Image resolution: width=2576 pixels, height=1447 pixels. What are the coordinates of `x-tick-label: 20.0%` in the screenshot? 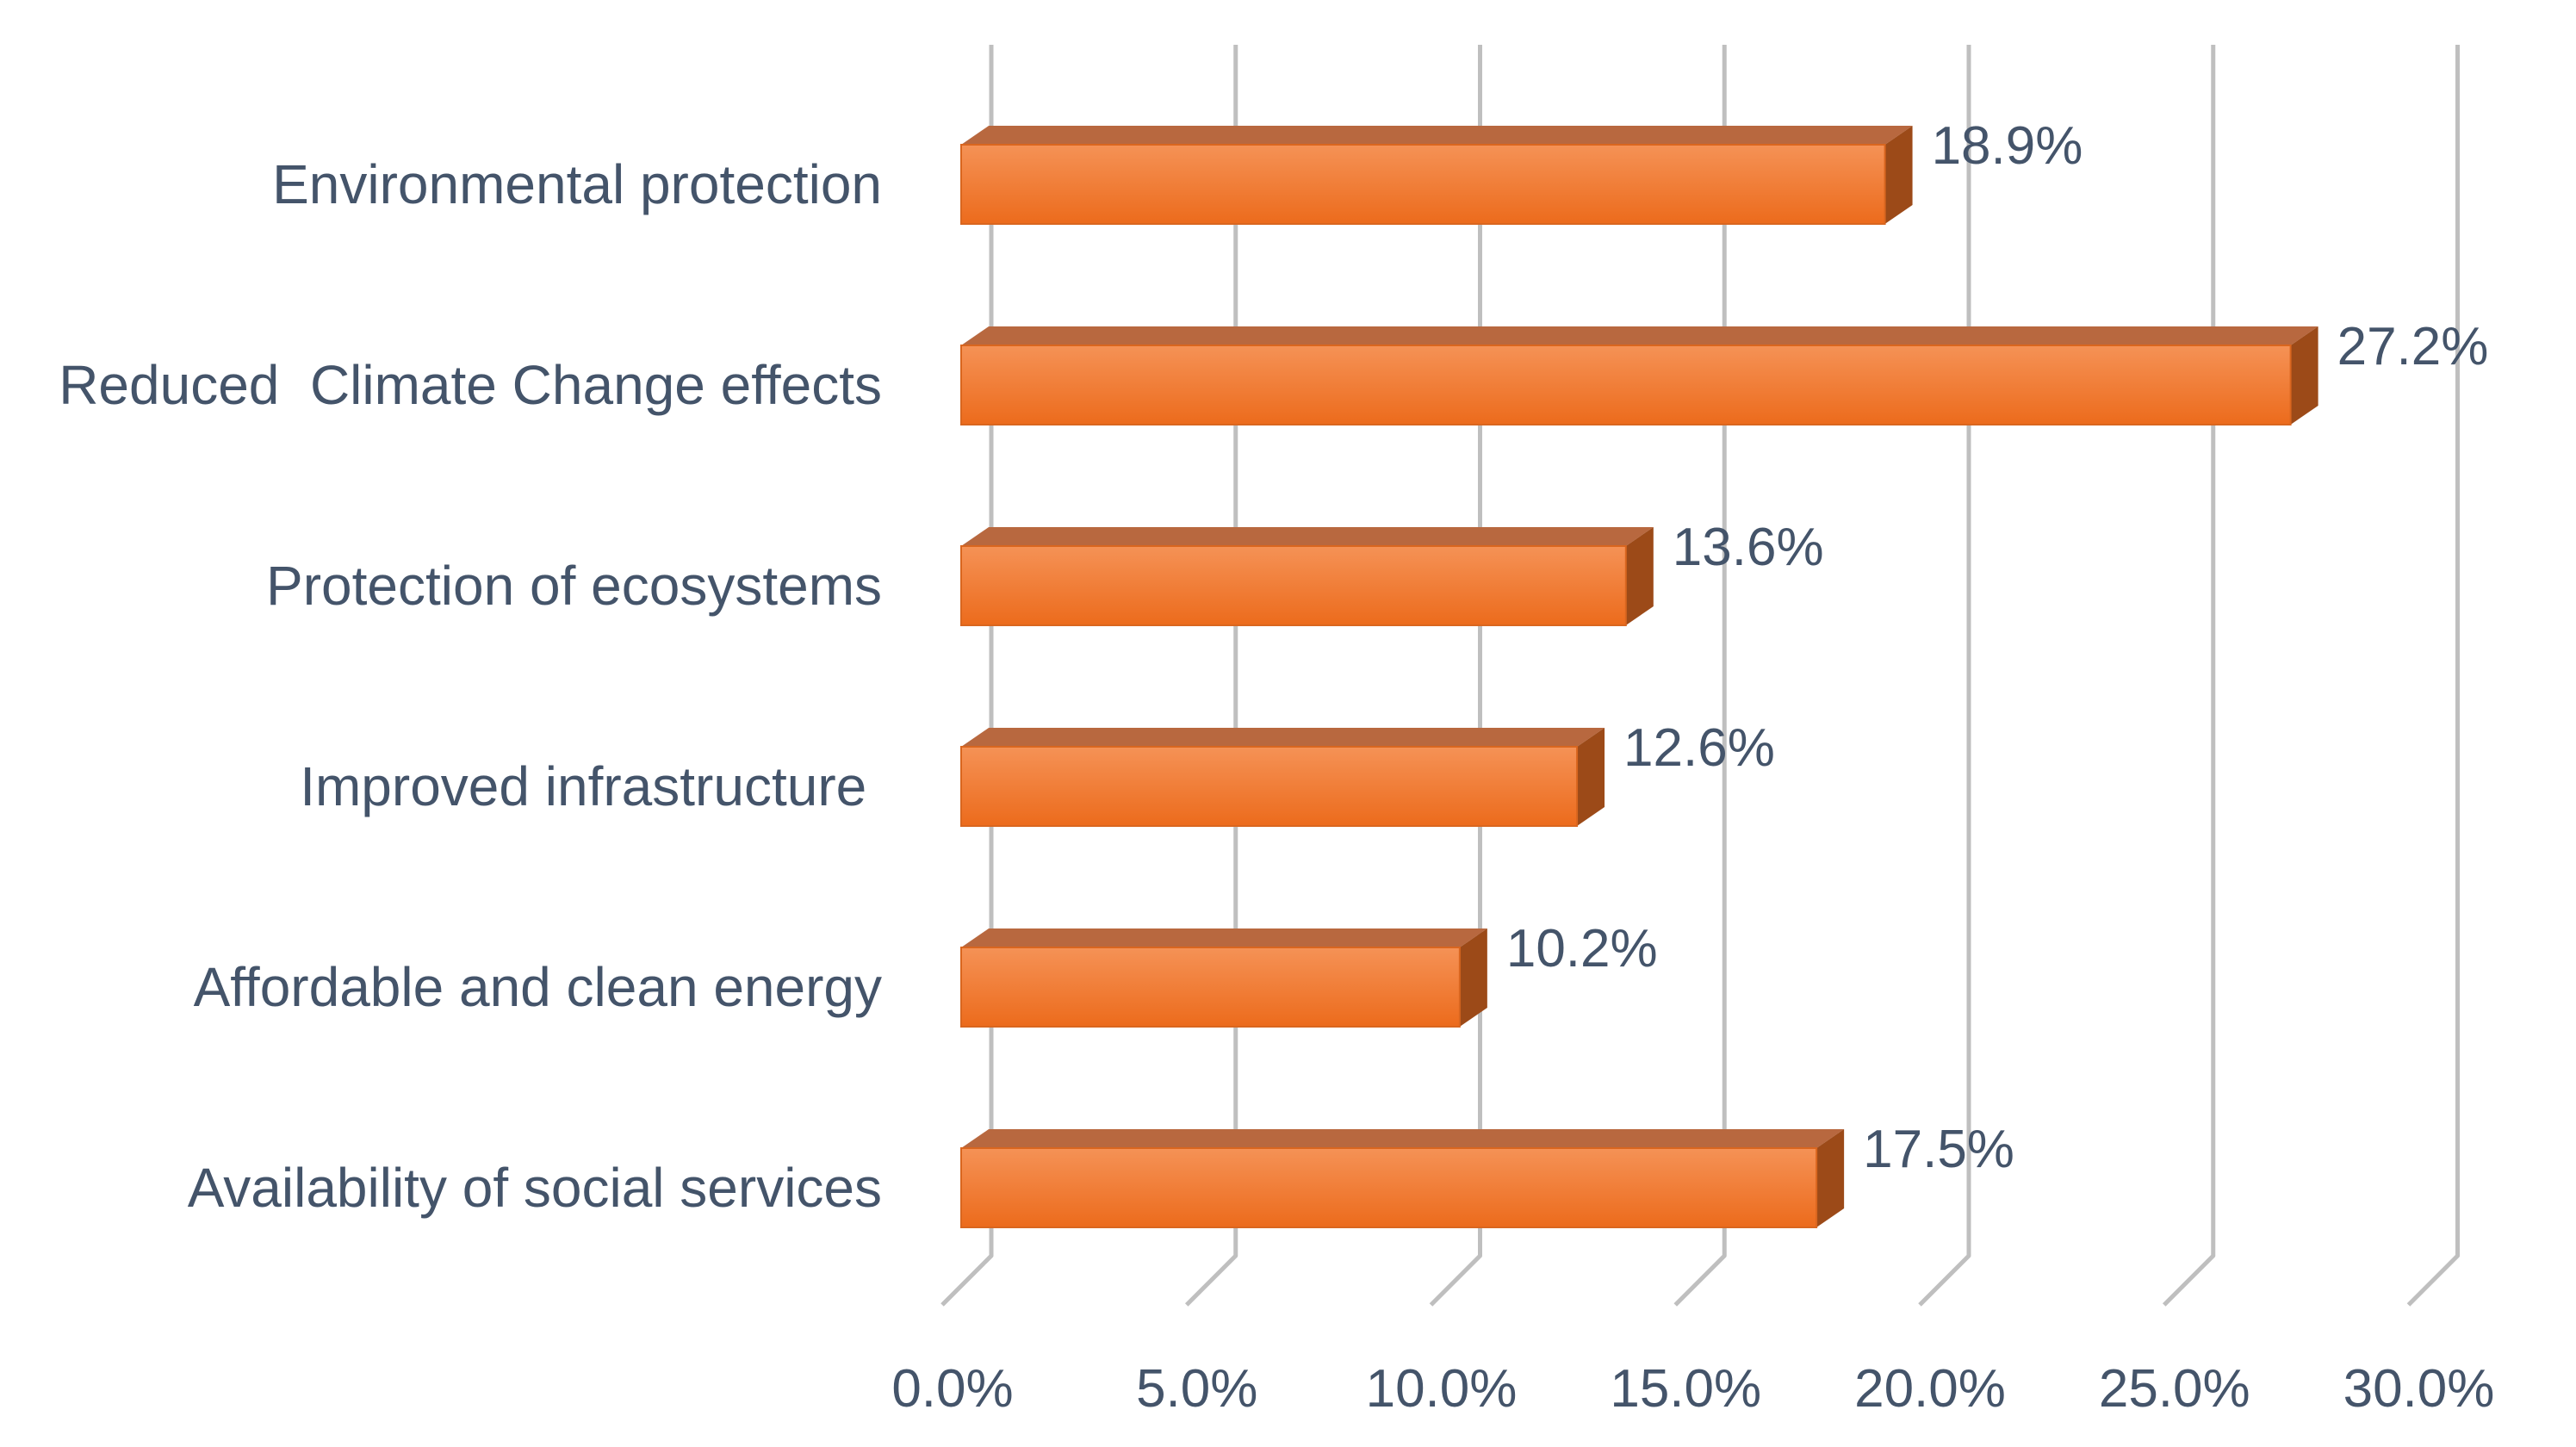 It's located at (1930, 1389).